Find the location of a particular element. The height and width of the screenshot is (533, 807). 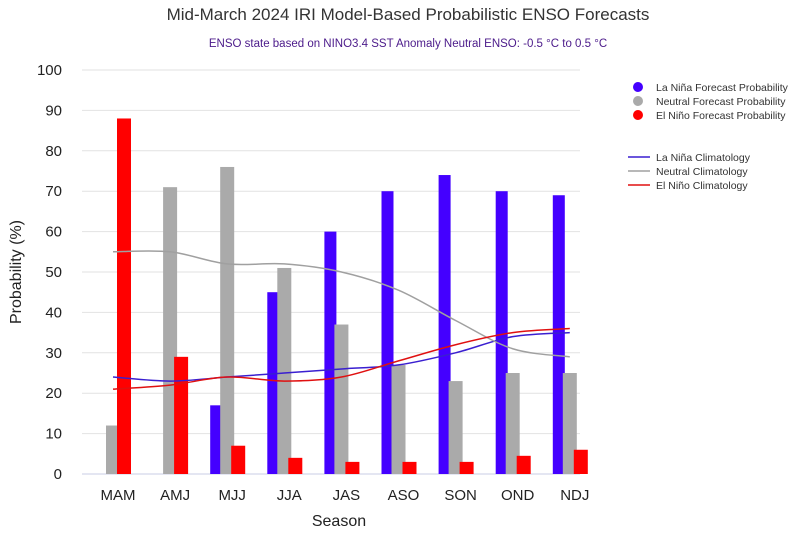

legend-entry: Neutral Climatology is located at coordinates (702, 172).